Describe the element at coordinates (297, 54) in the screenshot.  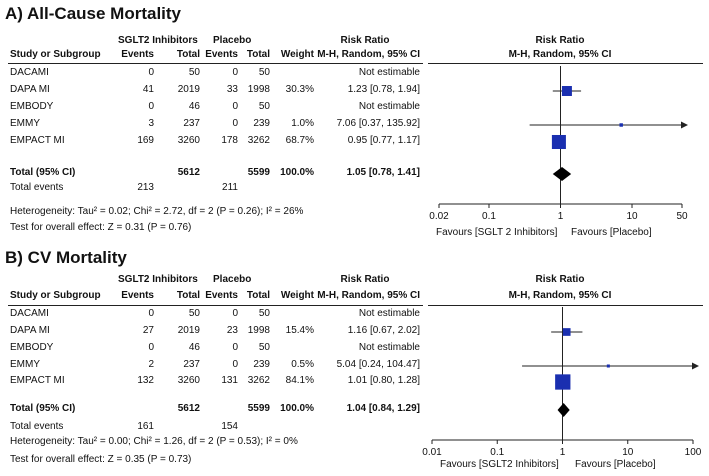
I see `weight-column-header: Weight` at that location.